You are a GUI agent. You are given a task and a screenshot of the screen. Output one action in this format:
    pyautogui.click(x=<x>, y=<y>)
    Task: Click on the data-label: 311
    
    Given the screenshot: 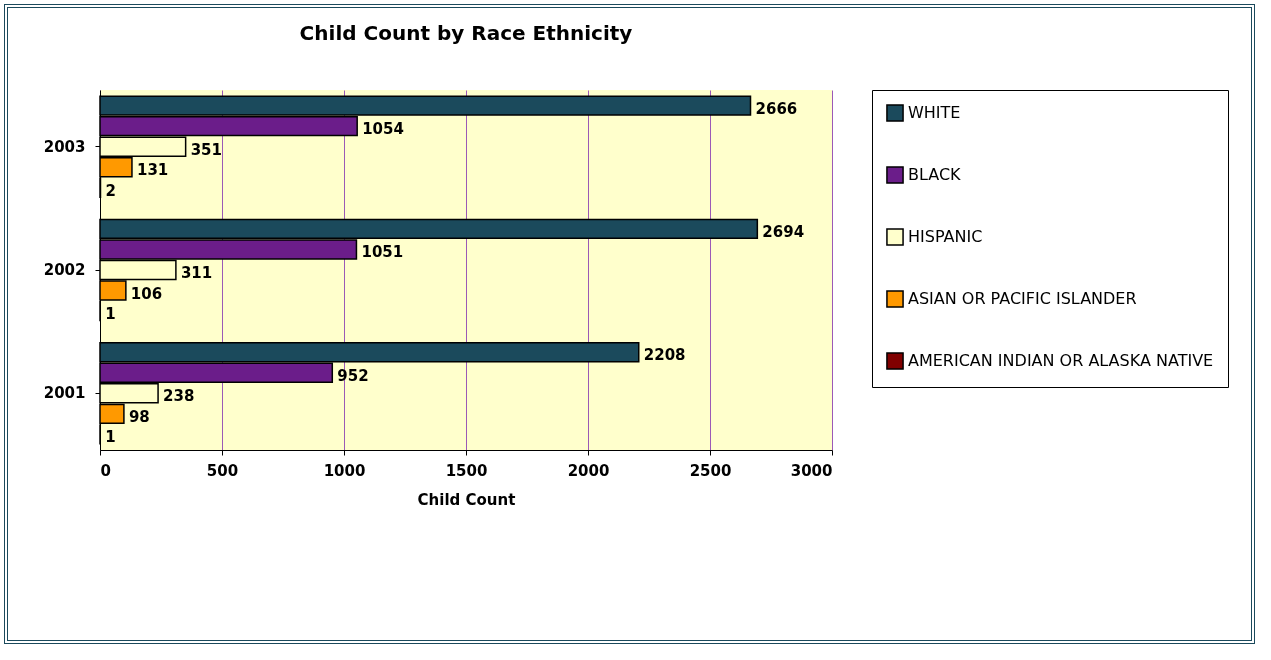 What is the action you would take?
    pyautogui.click(x=196, y=273)
    